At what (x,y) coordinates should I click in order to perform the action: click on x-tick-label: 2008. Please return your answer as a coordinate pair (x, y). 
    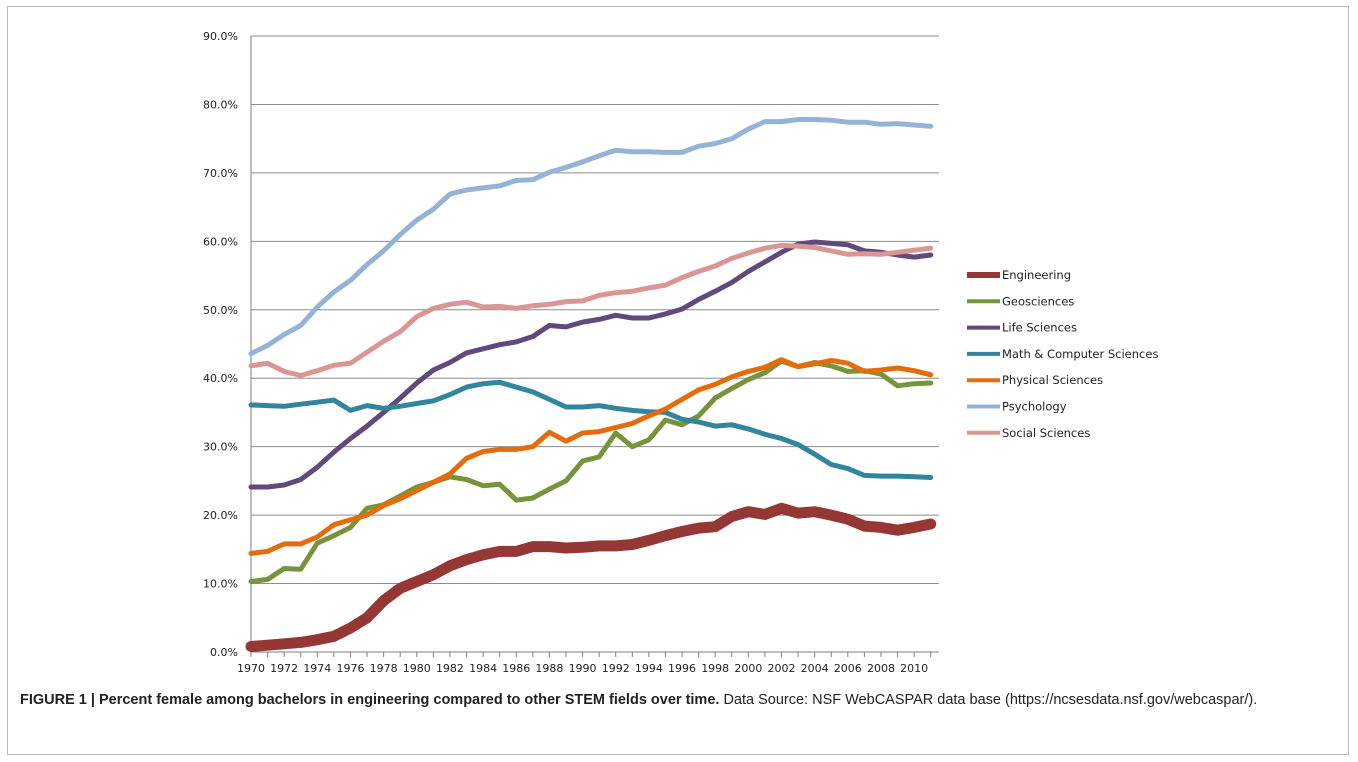
    Looking at the image, I should click on (881, 668).